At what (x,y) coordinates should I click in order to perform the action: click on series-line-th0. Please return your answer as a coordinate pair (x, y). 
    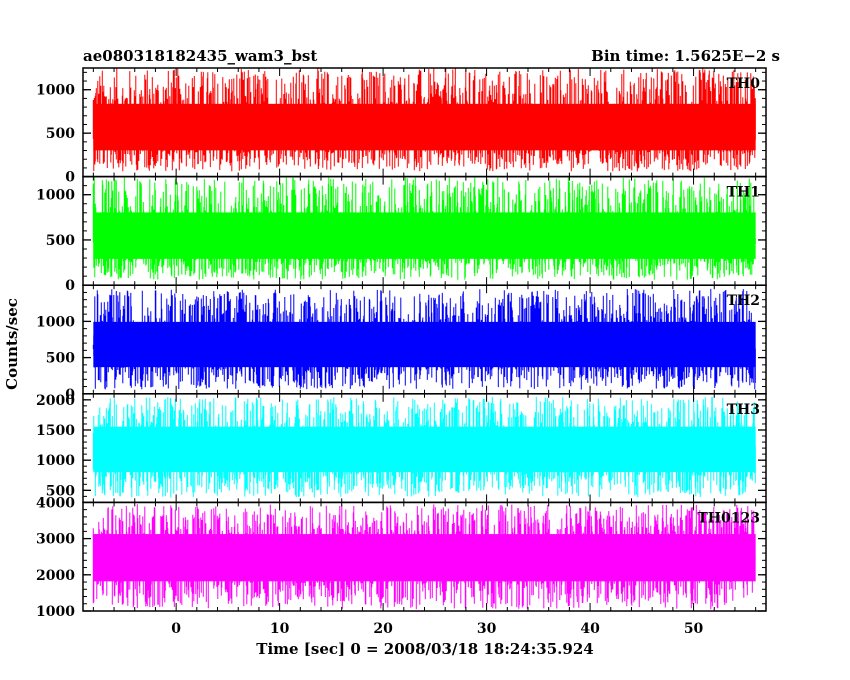
    Looking at the image, I should click on (424, 120).